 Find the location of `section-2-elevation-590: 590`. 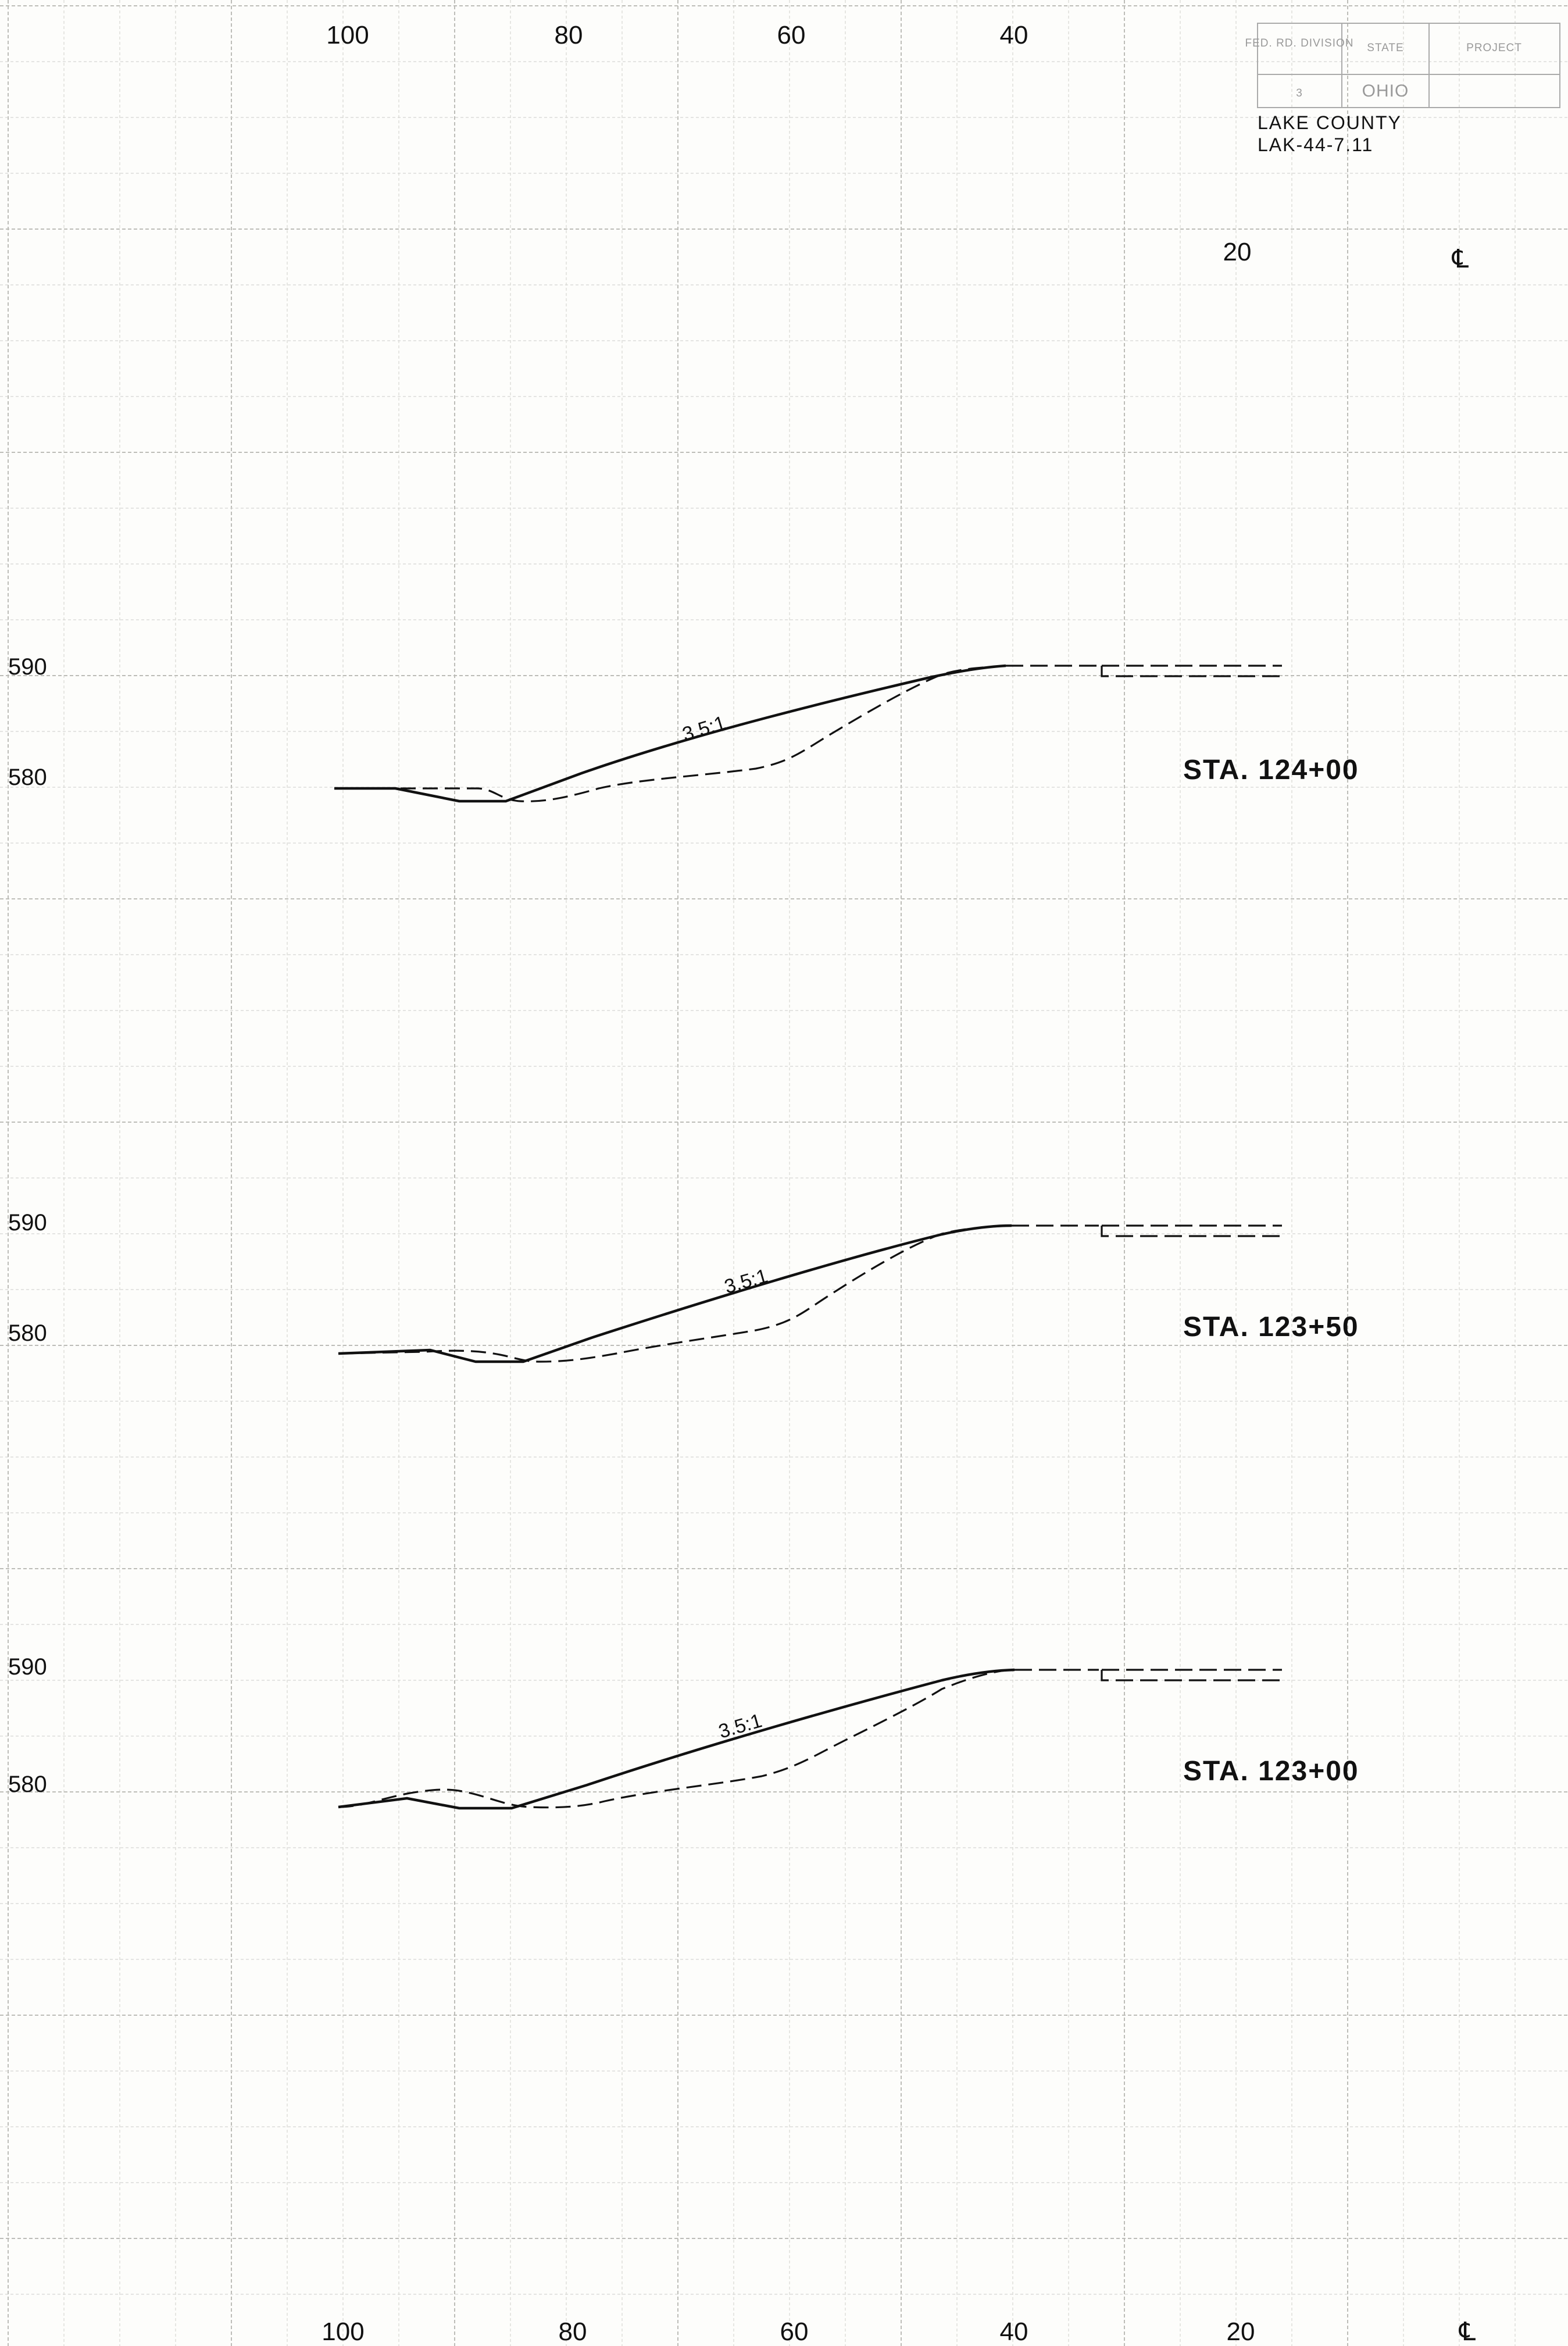

section-2-elevation-590: 590 is located at coordinates (27, 1223).